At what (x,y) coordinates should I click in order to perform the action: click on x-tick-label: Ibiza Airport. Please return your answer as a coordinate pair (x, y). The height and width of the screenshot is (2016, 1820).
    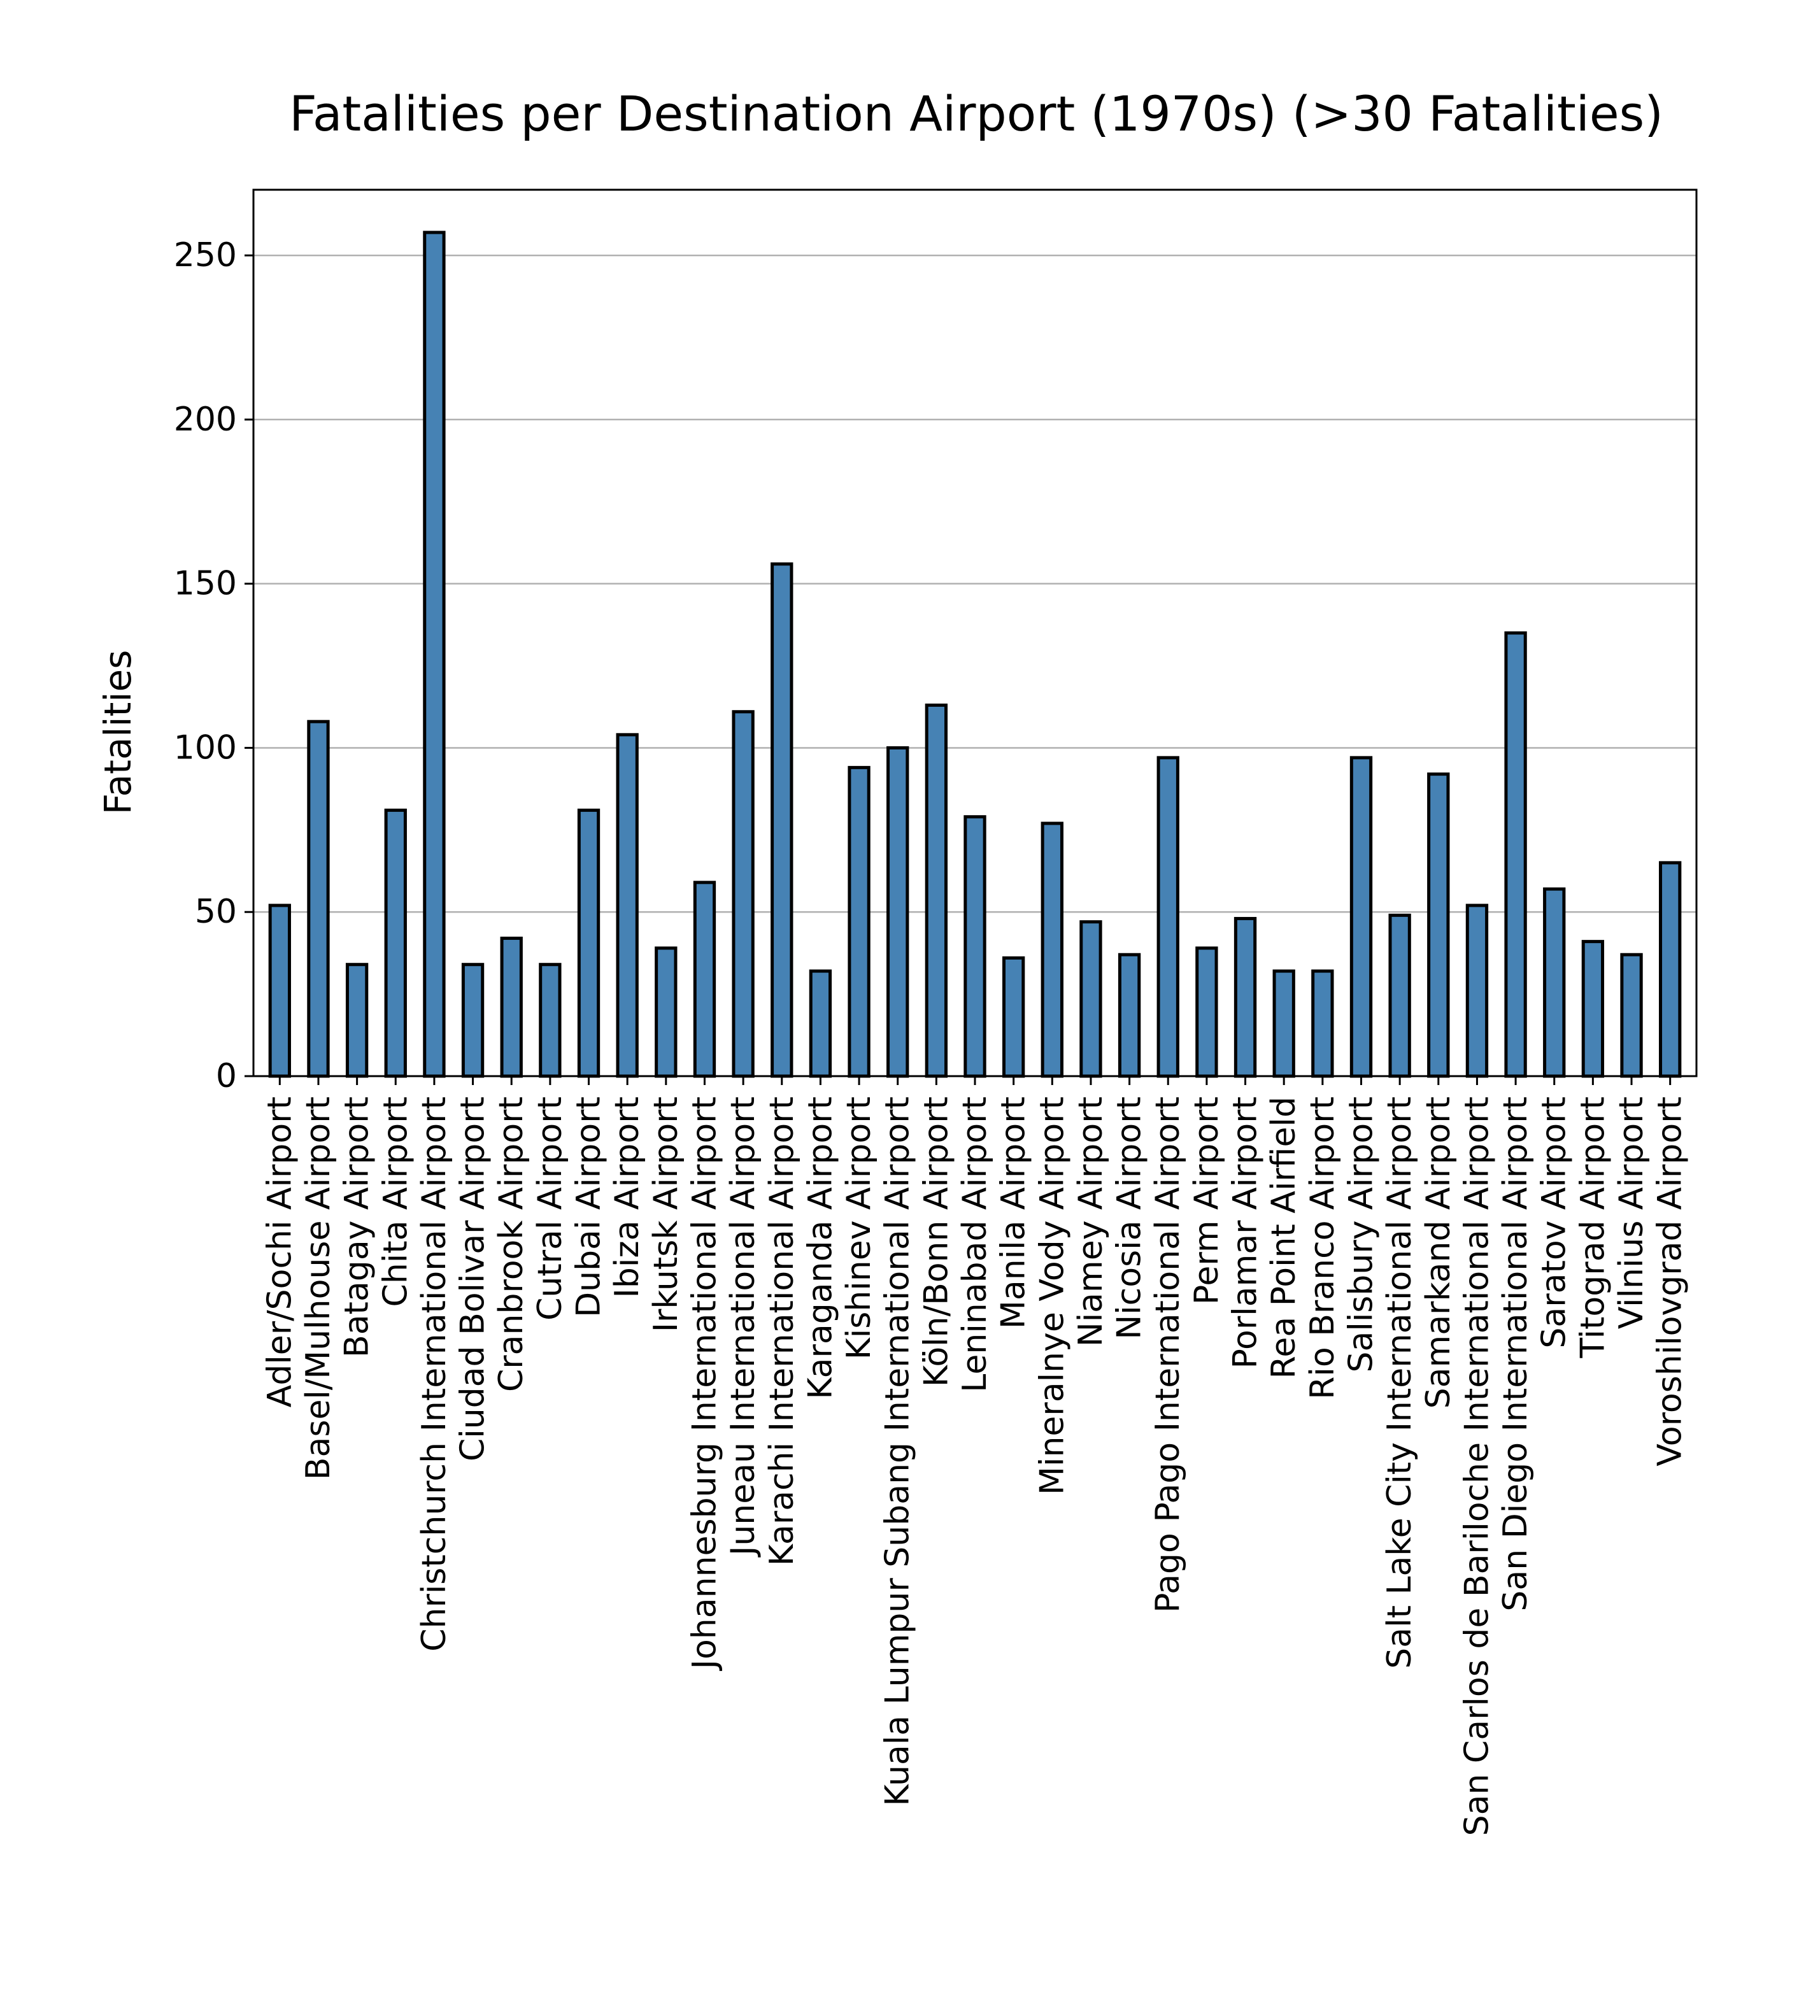
    Looking at the image, I should click on (627, 1197).